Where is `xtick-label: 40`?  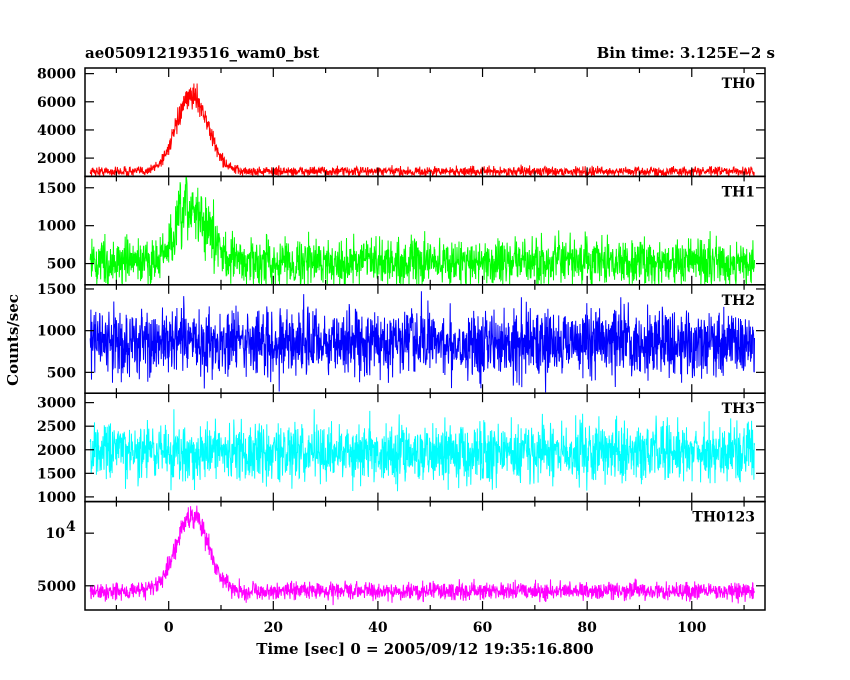 xtick-label: 40 is located at coordinates (378, 628).